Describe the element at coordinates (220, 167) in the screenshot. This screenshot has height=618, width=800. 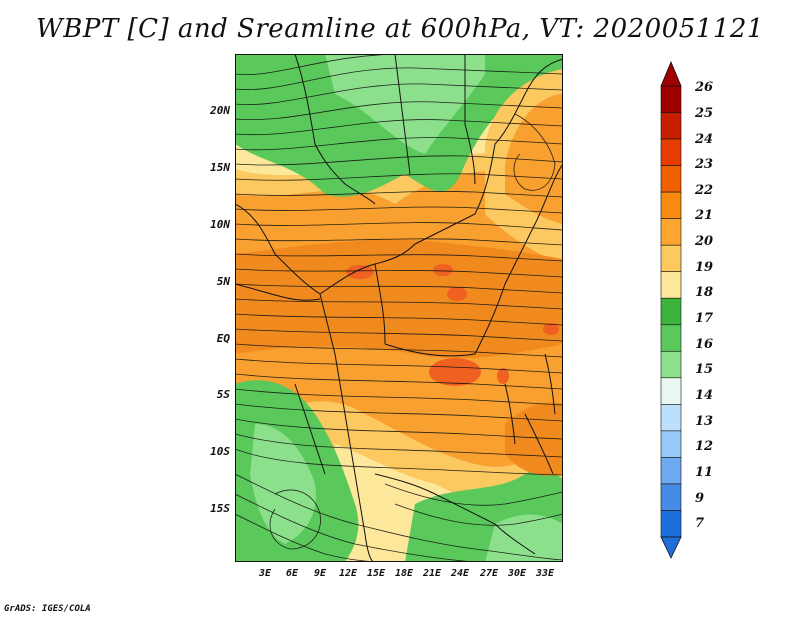
I see `lat-label-15n: 15N` at that location.